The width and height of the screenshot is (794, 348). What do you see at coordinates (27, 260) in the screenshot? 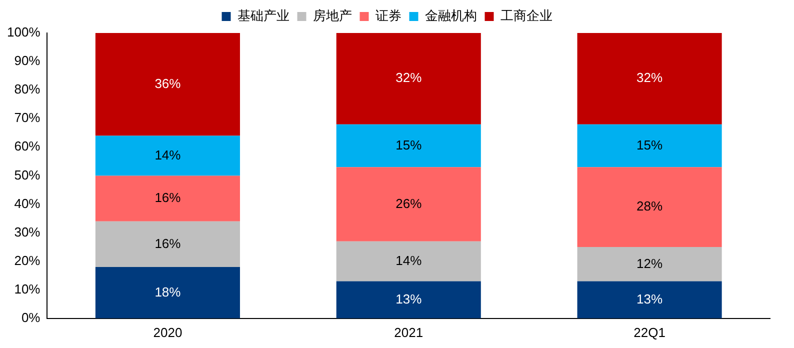
I see `y-tick-label: 20%` at bounding box center [27, 260].